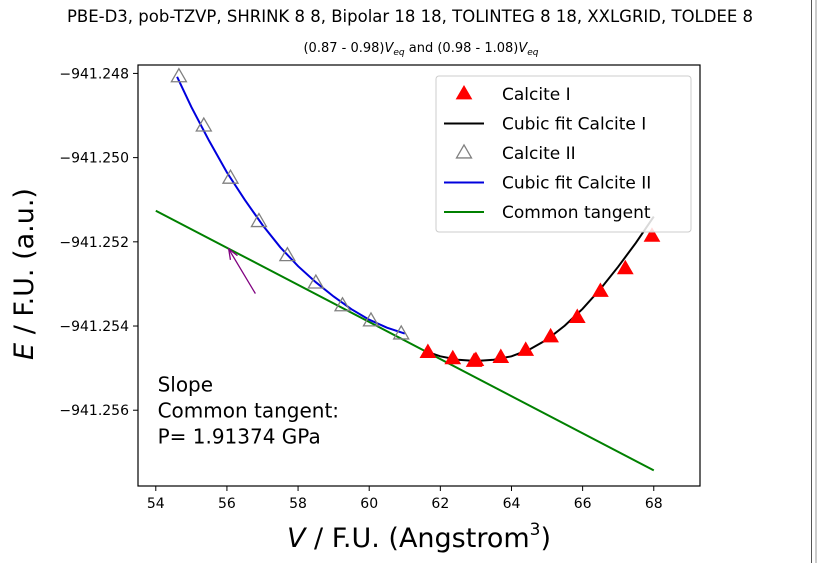  I want to click on x-tick-label: 64, so click(512, 504).